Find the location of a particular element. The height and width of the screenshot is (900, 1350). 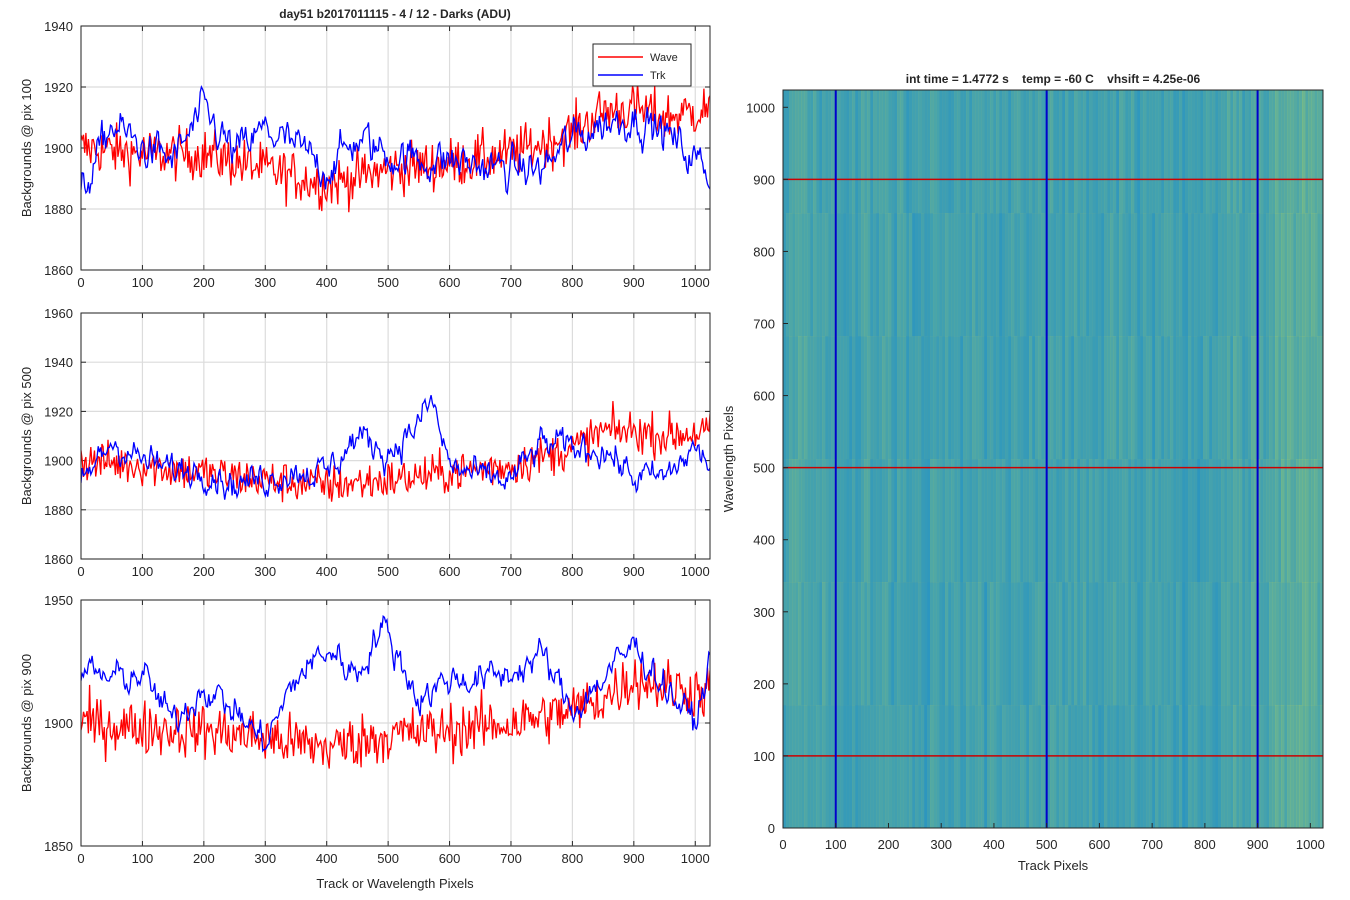

heatmap-y-tick-label: 800 is located at coordinates (764, 251).